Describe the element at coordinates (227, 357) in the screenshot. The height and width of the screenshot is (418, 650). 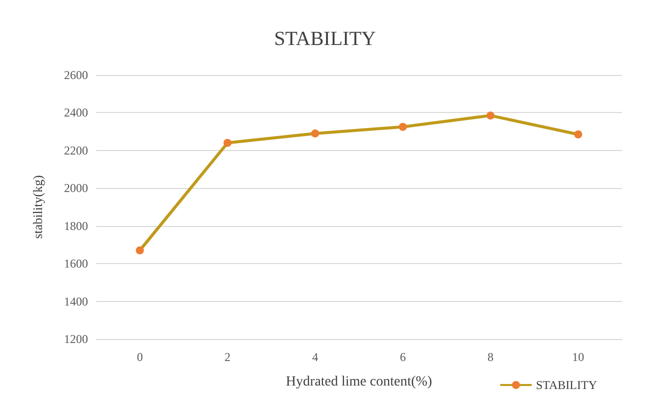
I see `x-tick-label: 2` at that location.